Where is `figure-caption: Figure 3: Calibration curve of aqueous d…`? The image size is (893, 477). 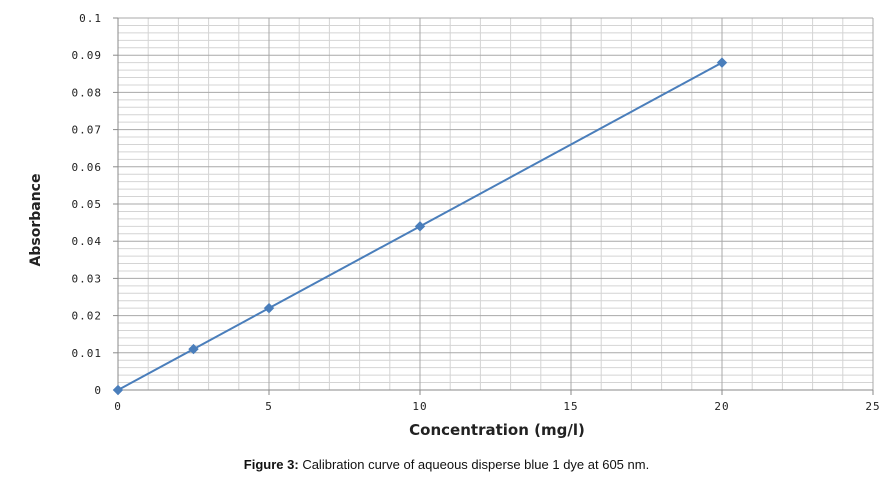 figure-caption: Figure 3: Calibration curve of aqueous d… is located at coordinates (446, 464).